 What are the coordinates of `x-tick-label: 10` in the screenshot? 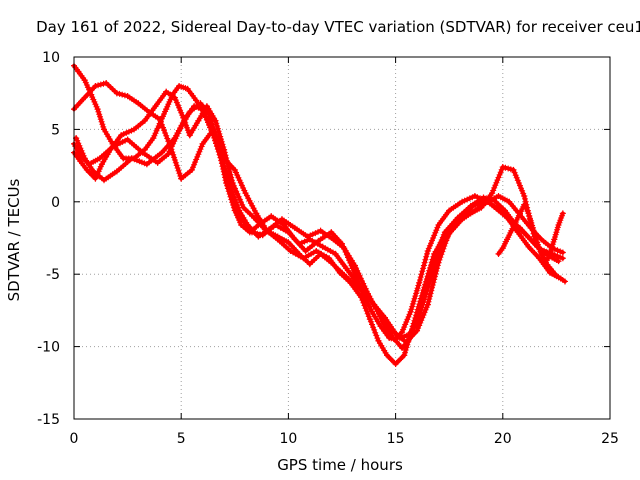 It's located at (288, 439).